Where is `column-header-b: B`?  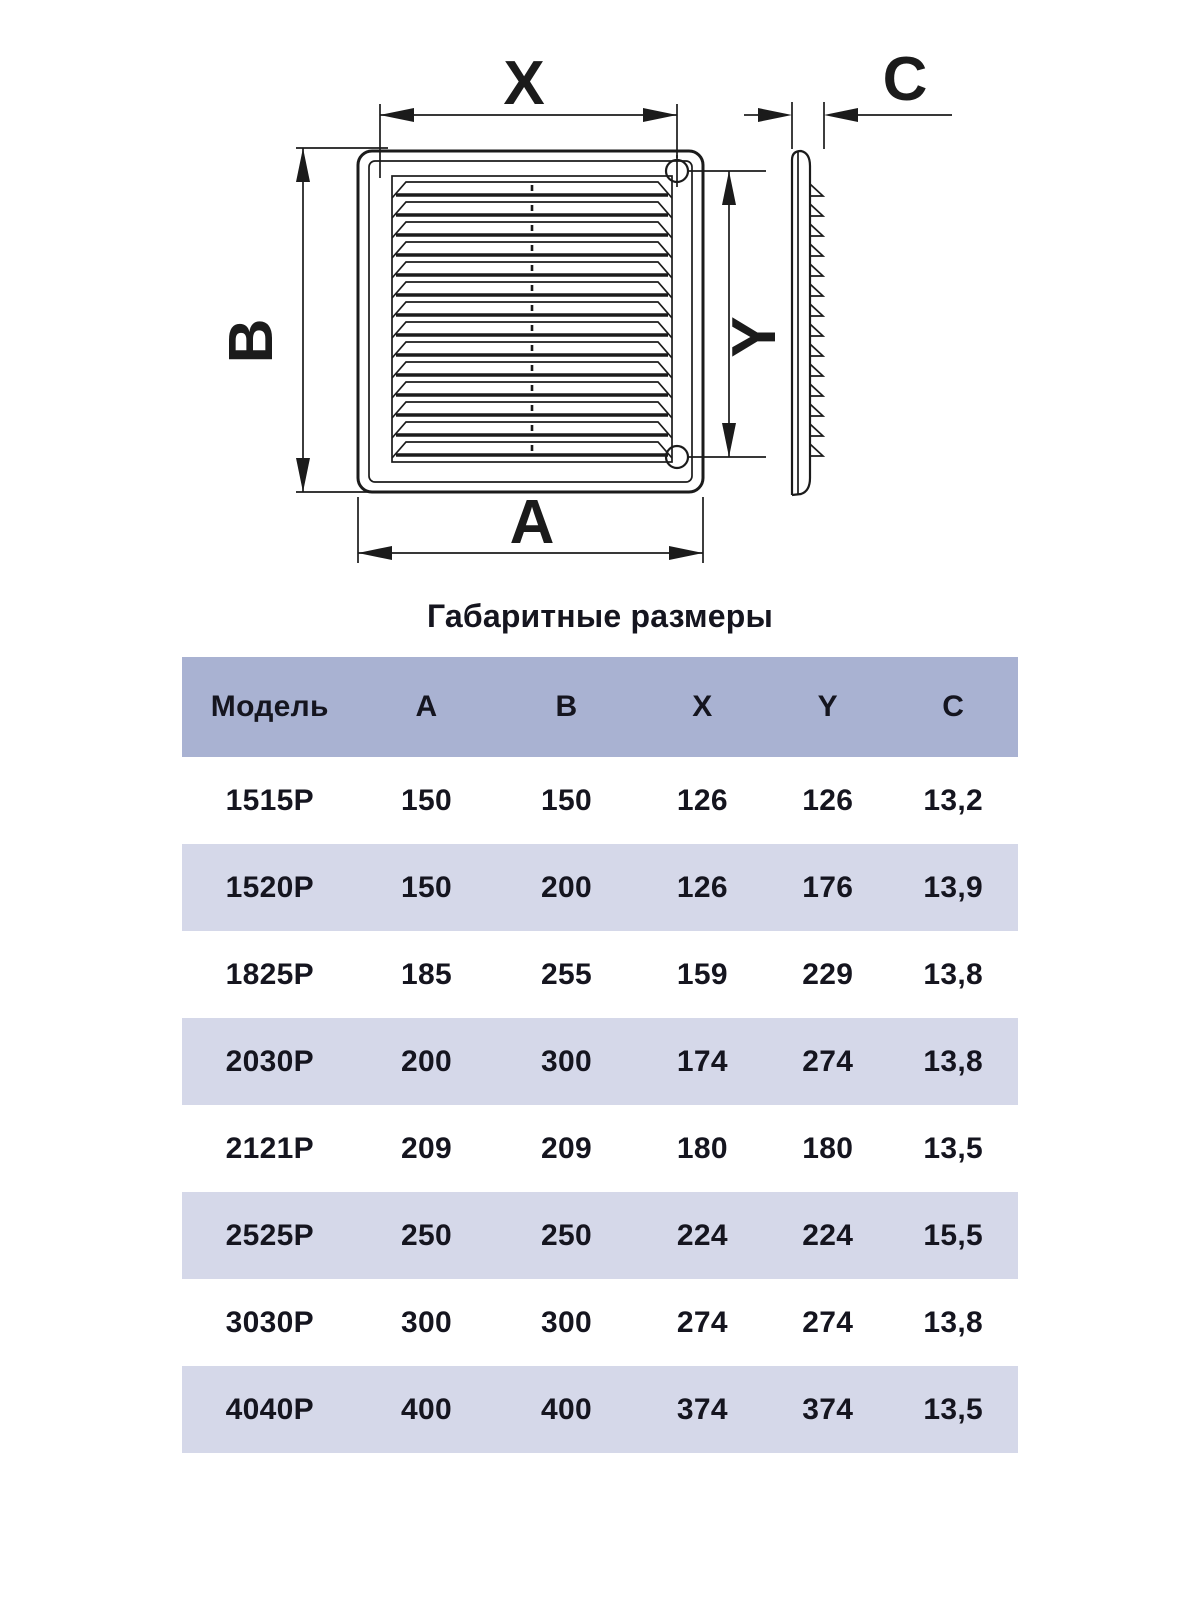 column-header-b: B is located at coordinates (566, 706).